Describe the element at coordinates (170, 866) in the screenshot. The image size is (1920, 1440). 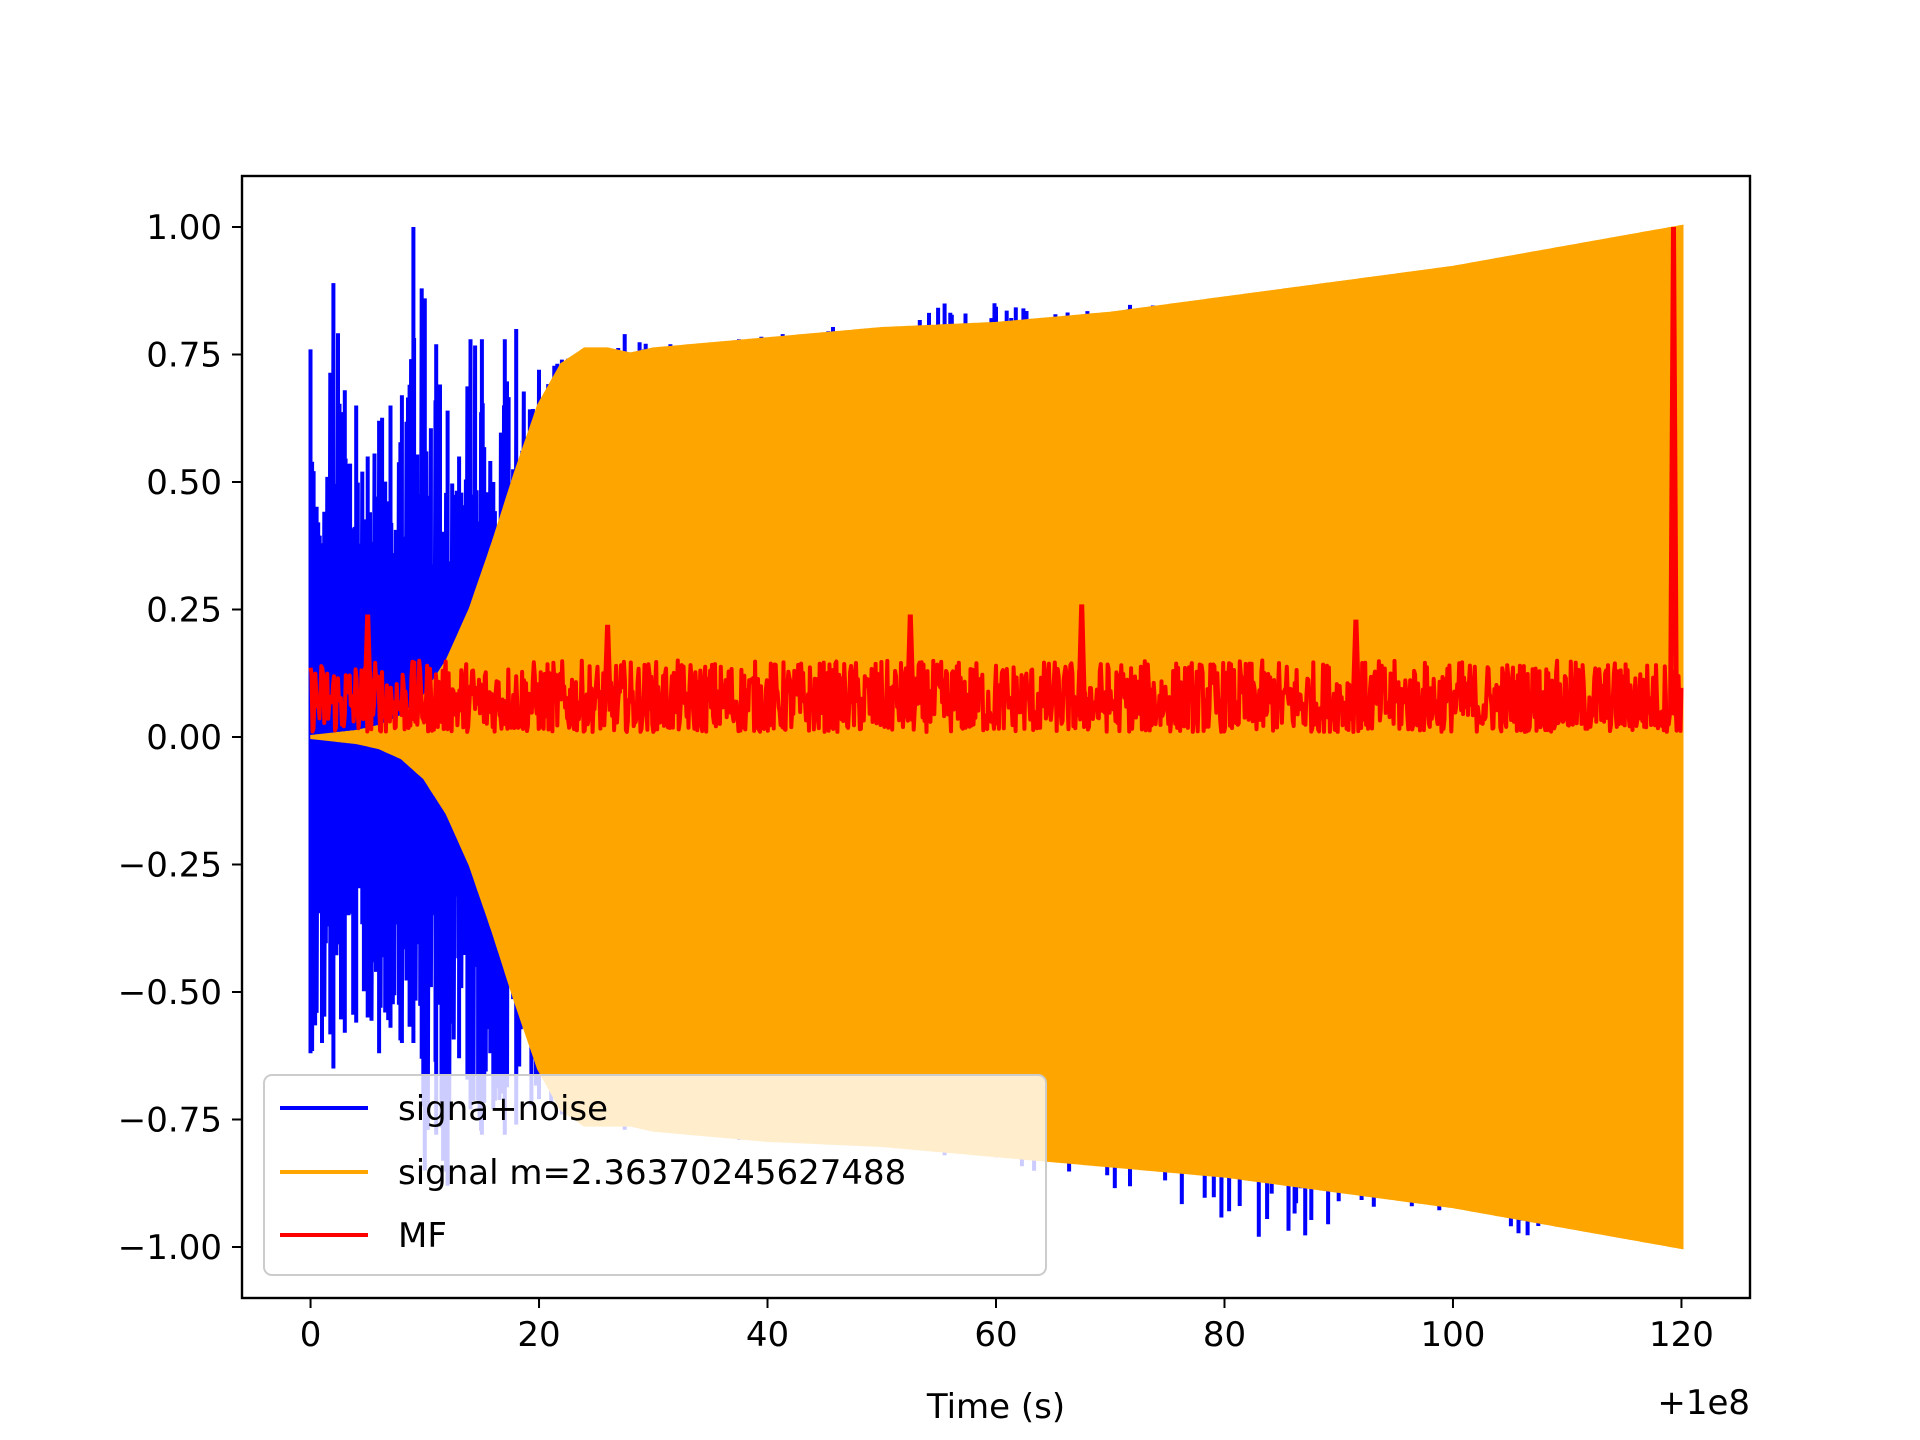
I see `y-tick-label: −0.25` at that location.